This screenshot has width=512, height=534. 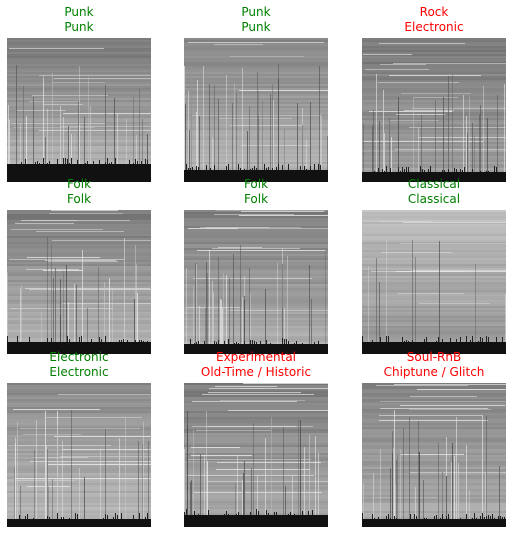 What do you see at coordinates (256, 357) in the screenshot?
I see `actual-label: Experimental` at bounding box center [256, 357].